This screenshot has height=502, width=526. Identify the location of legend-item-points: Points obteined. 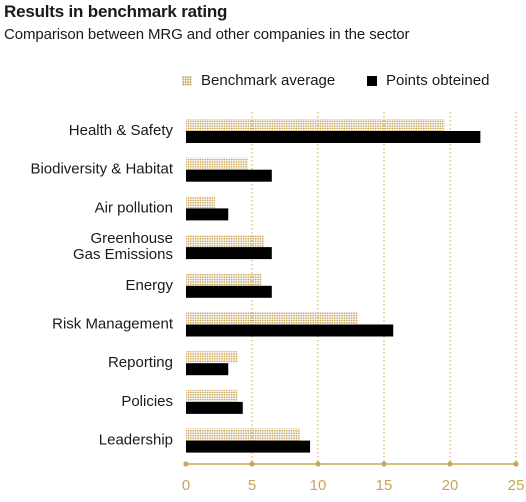
(428, 80).